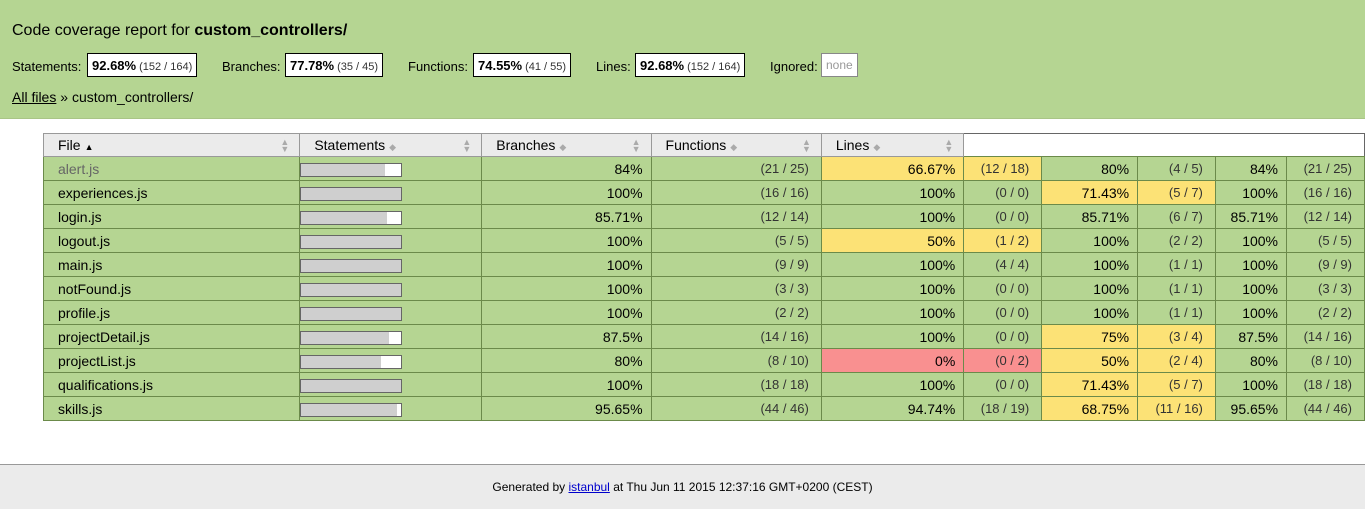  I want to click on file-name-cell: profile.js, so click(171, 312).